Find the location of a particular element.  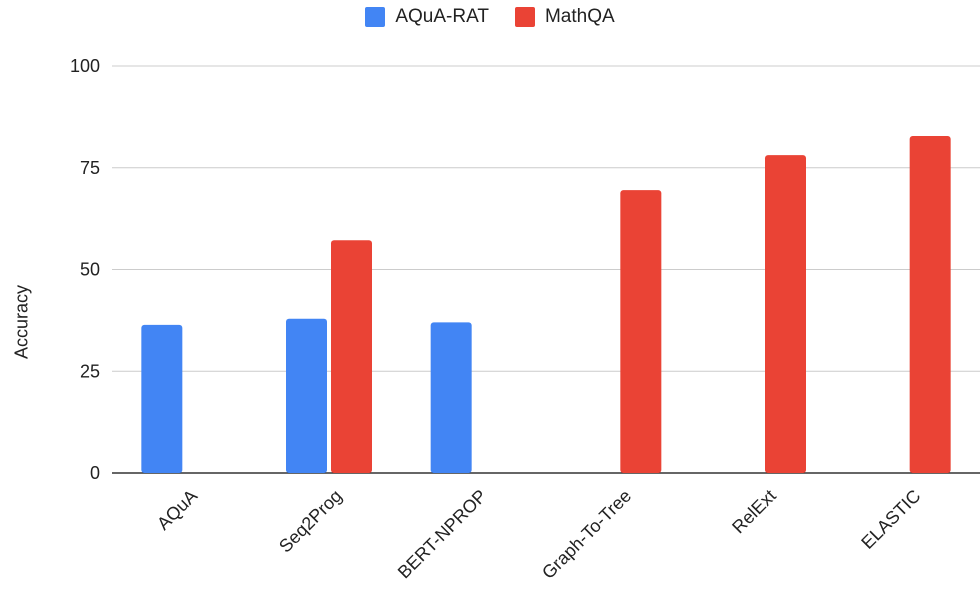

y-tick-label: 75 is located at coordinates (90, 168).